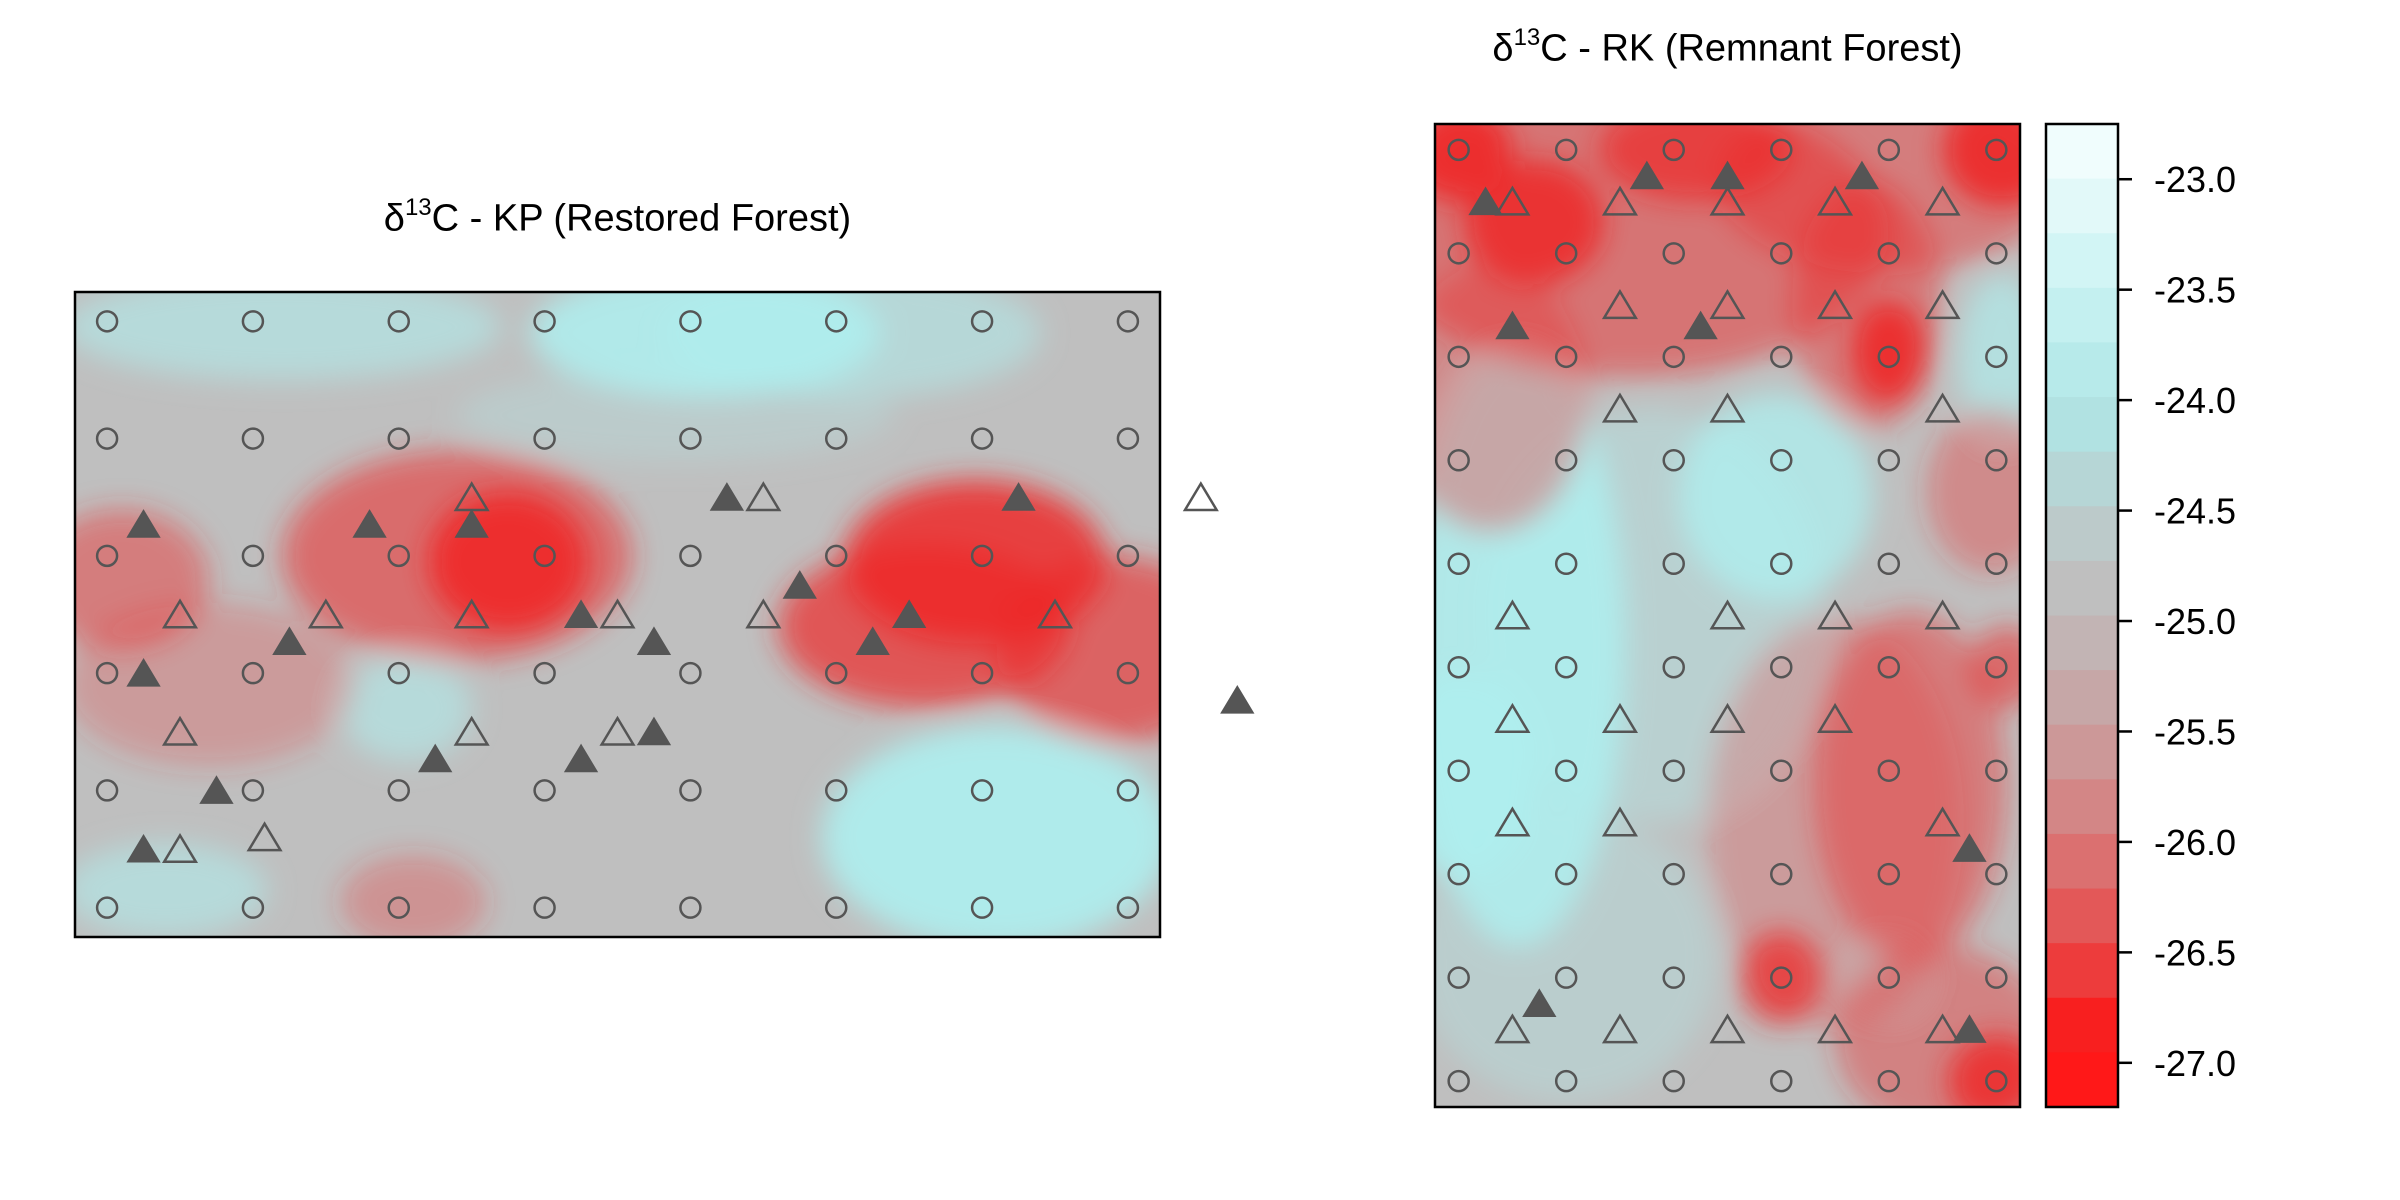 The image size is (2400, 1200). I want to click on color-scale-tick-label: -24.0, so click(2195, 400).